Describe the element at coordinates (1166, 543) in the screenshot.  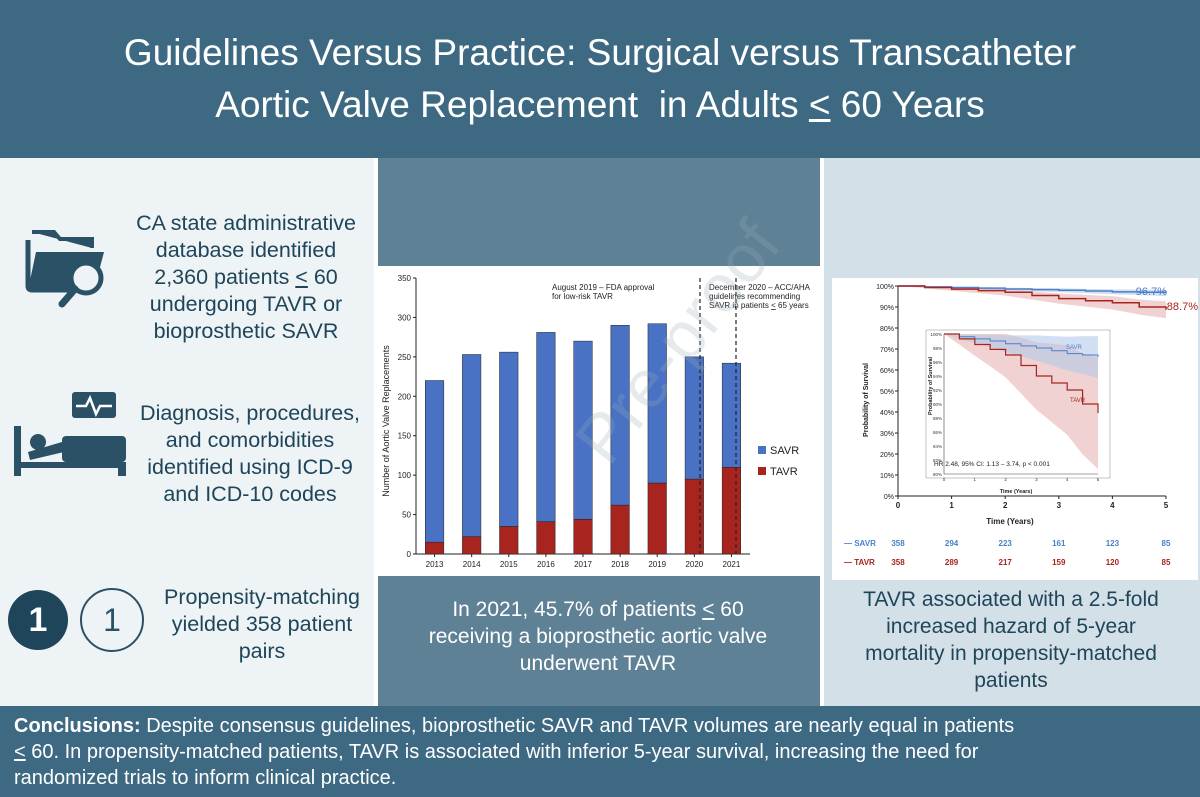
I see `risk-savr-count: 85` at that location.